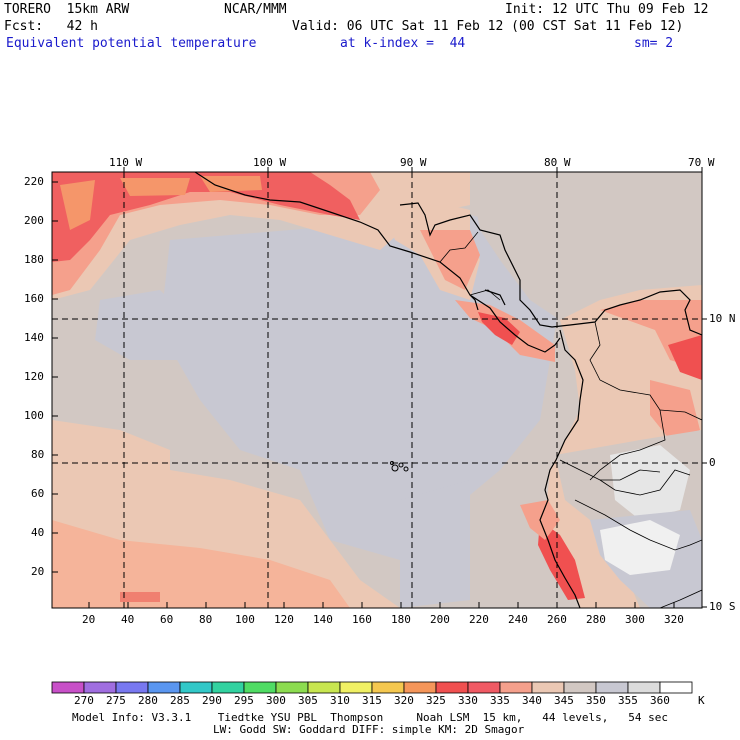 Image resolution: width=740 pixels, height=740 pixels. Describe the element at coordinates (607, 9) in the screenshot. I see `init-time: Init: 12 UTC Thu 09 Feb 12` at that location.